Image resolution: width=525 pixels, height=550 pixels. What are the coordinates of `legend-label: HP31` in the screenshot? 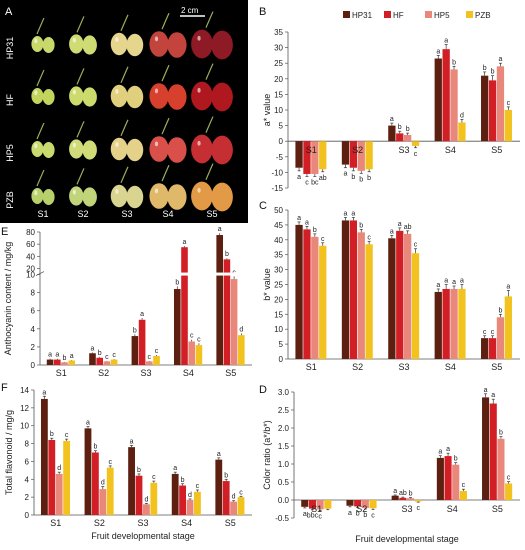 It's located at (362, 15).